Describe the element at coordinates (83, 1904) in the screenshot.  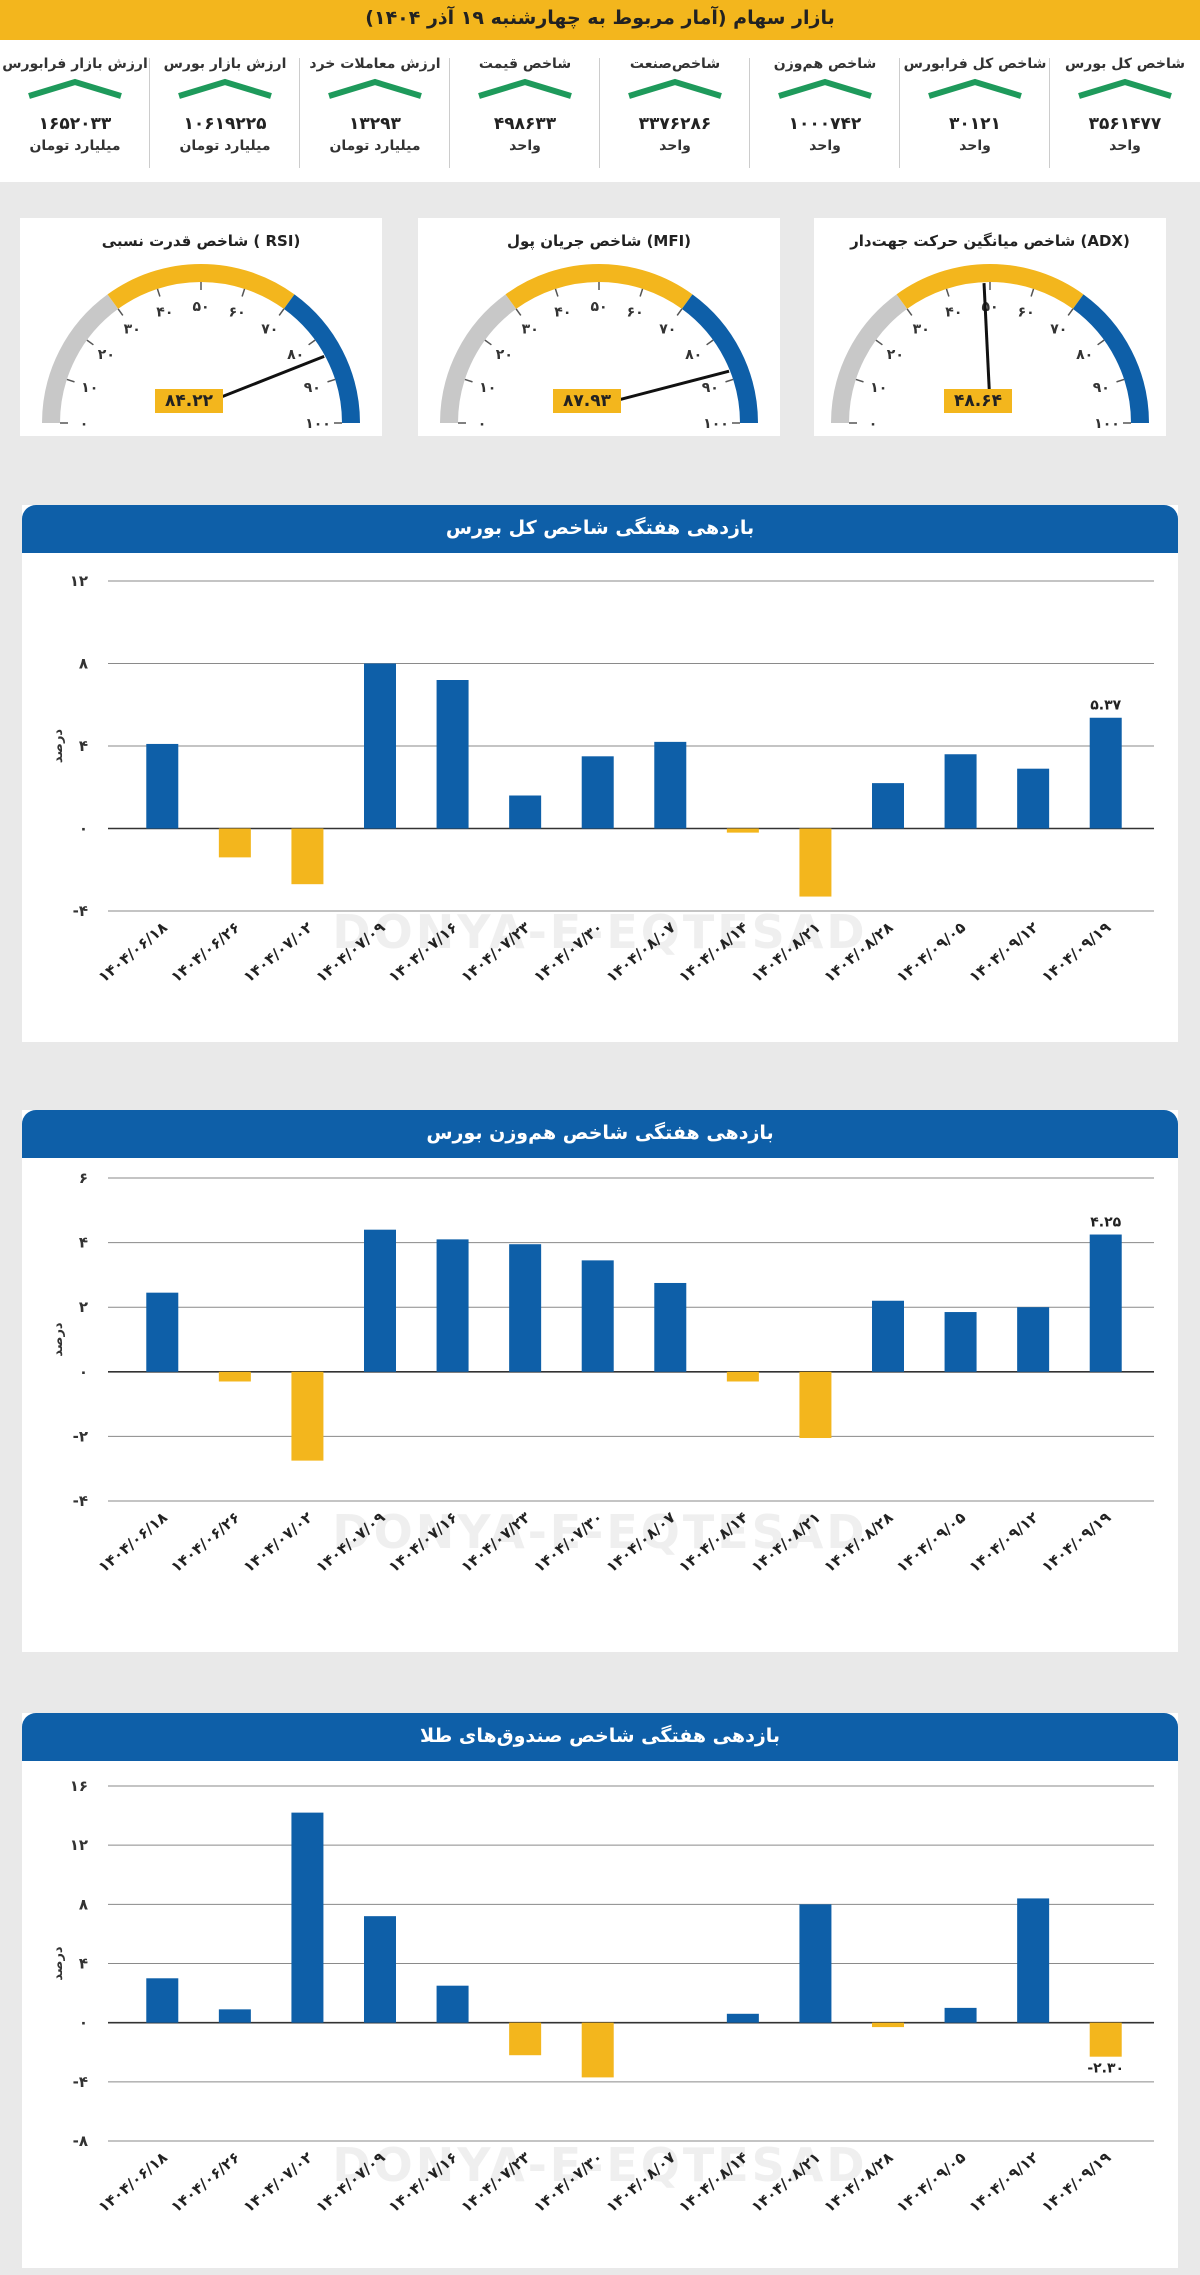
I see `y-tick-label: ۸` at that location.